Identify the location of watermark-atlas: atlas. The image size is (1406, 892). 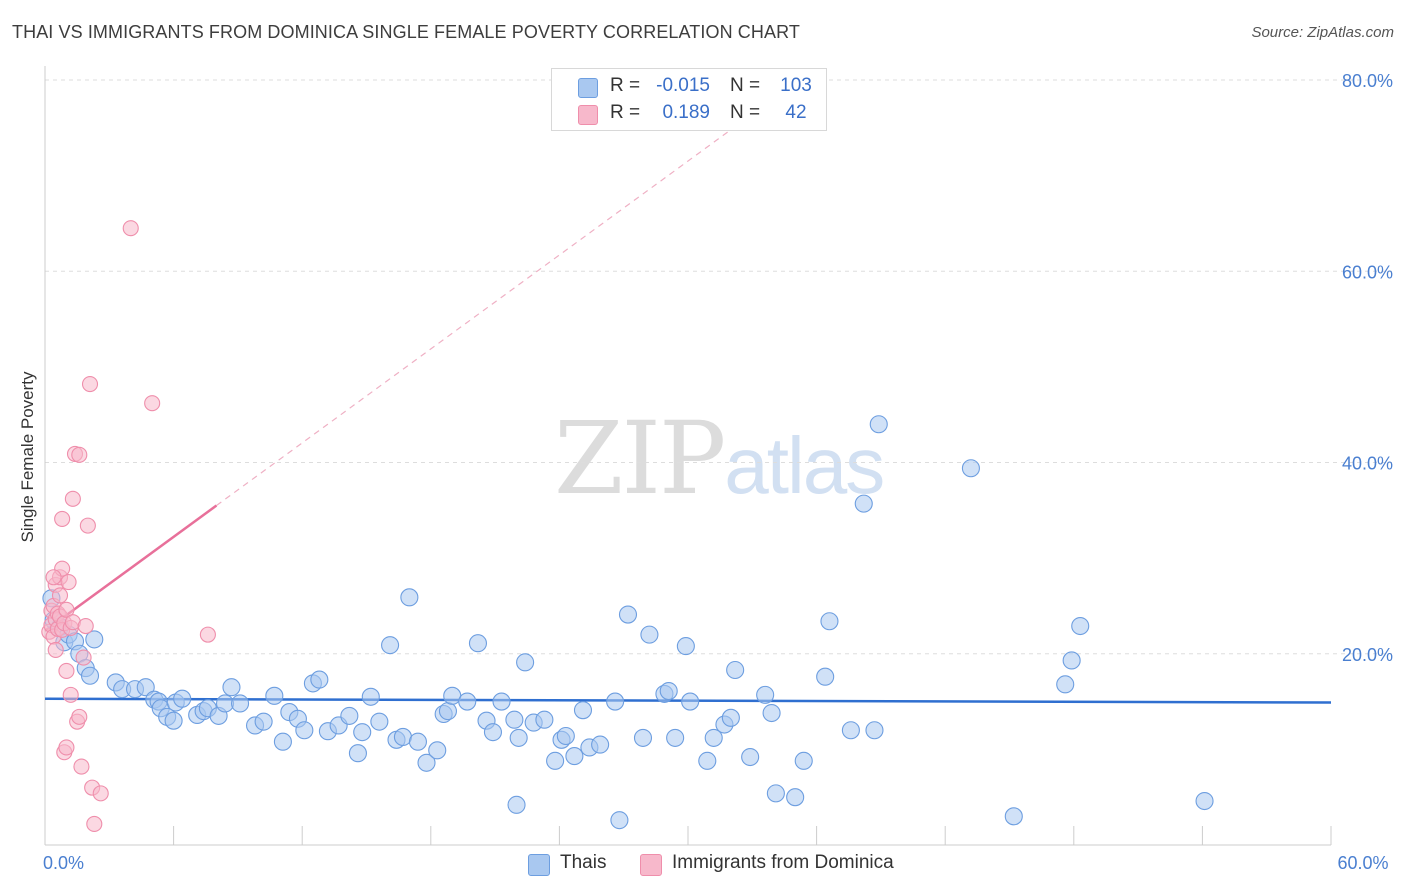
(804, 465).